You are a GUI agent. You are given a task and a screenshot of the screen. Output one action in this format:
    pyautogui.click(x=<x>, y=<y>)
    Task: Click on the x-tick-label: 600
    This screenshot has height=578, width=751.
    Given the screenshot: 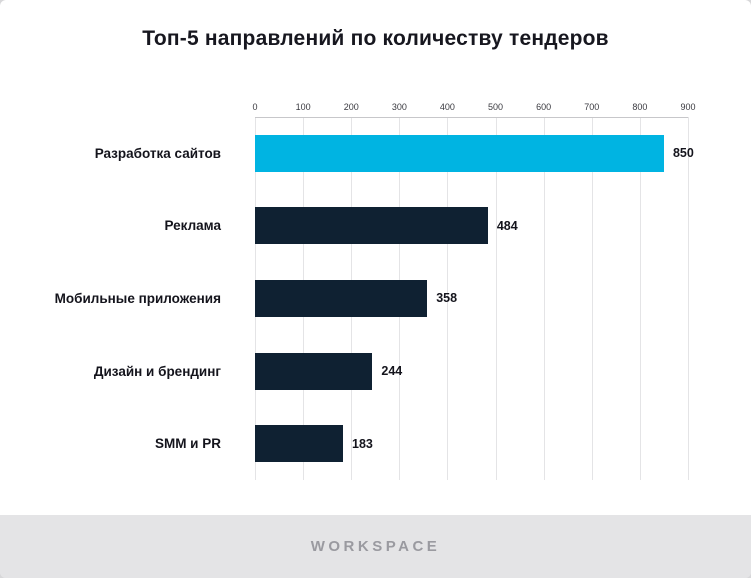 What is the action you would take?
    pyautogui.click(x=544, y=107)
    